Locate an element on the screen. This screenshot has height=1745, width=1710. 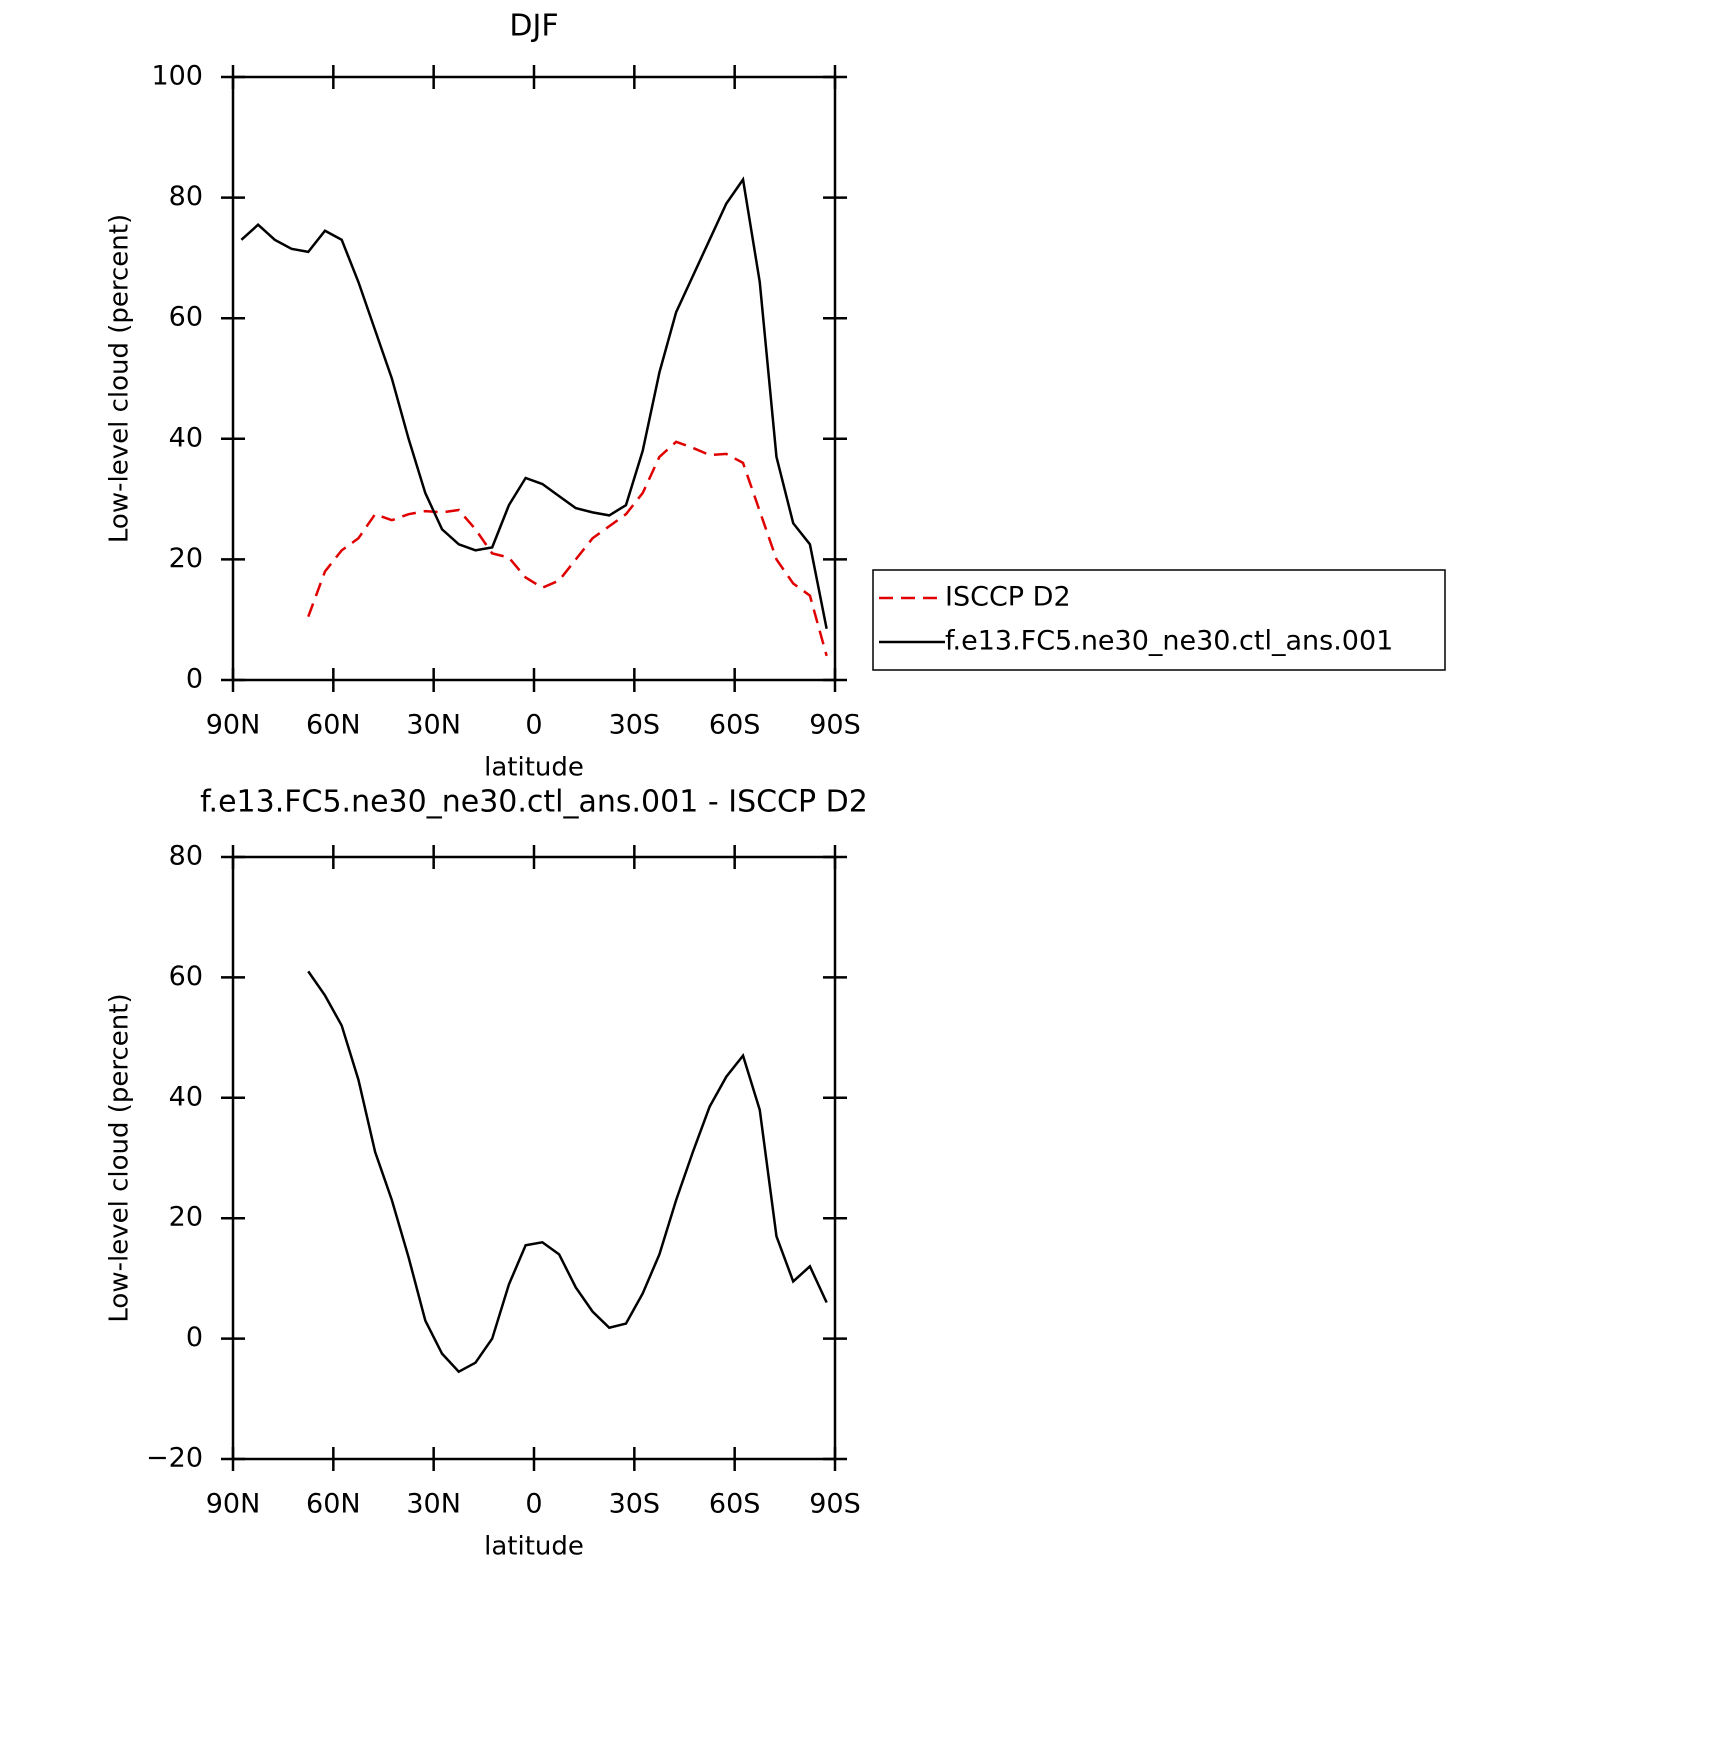
chart-title: DJF is located at coordinates (533, 26).